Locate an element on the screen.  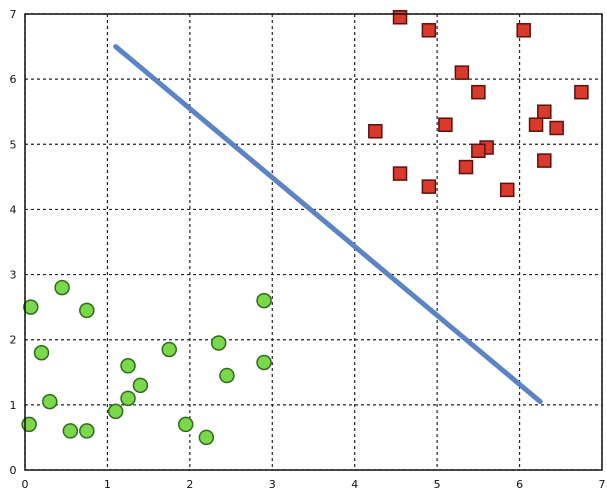
x-tick-label: 2 is located at coordinates (189, 484).